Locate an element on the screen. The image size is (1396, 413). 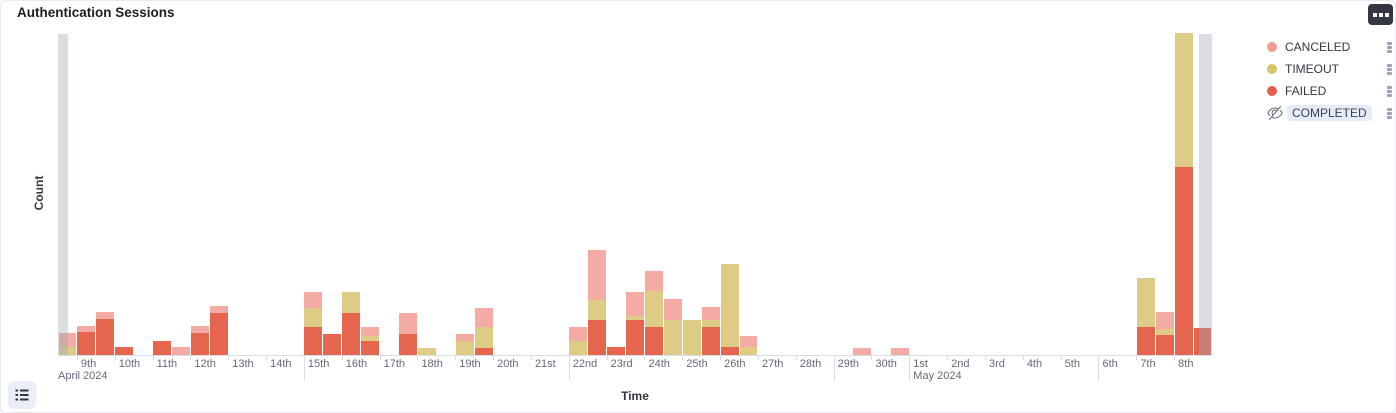
panel-title: Authentication Sessions is located at coordinates (96, 12).